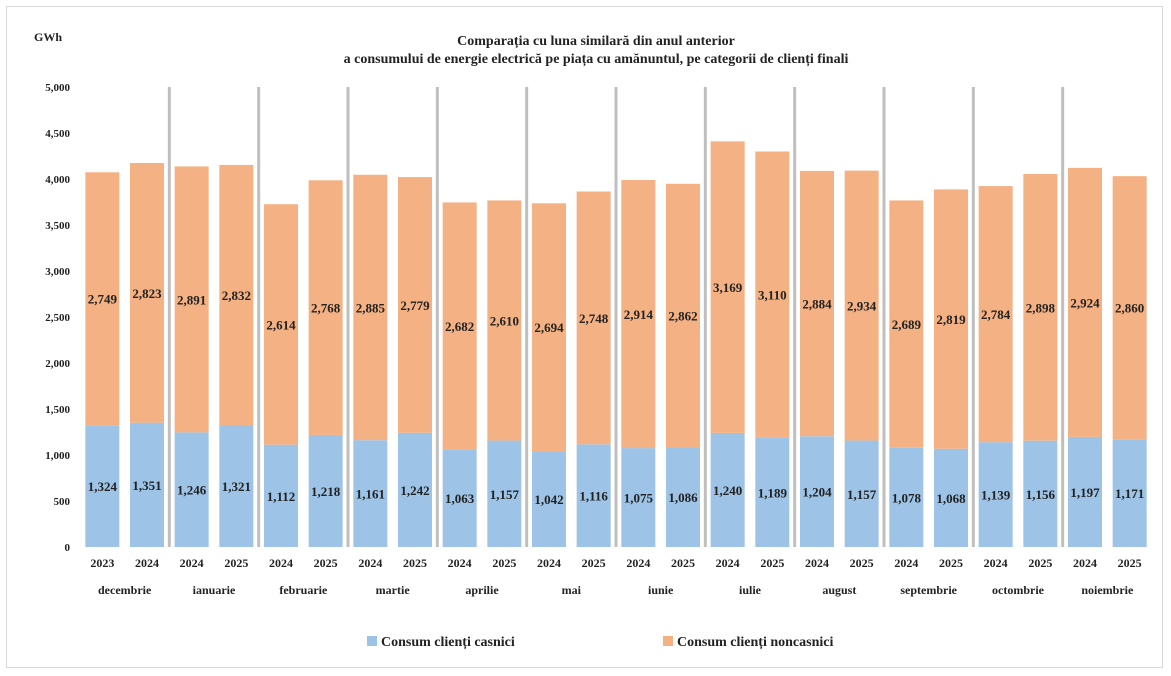  I want to click on data-label-casnici: 1,075, so click(639, 498).